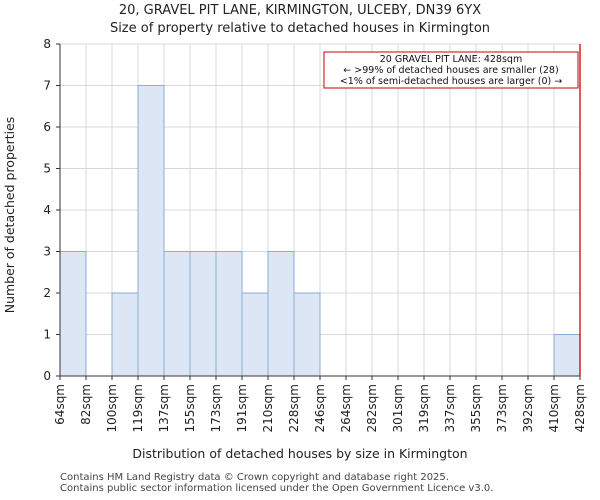  I want to click on x-tick-label-155sqm: 155sqm, so click(190, 408).